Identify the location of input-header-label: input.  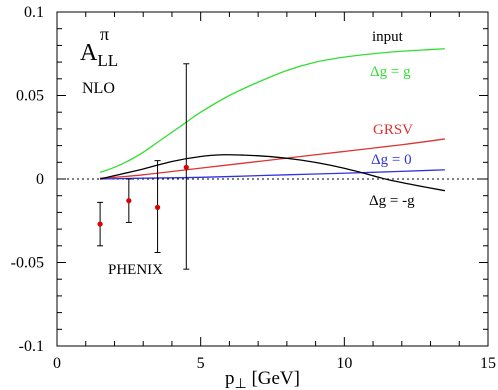
(388, 37).